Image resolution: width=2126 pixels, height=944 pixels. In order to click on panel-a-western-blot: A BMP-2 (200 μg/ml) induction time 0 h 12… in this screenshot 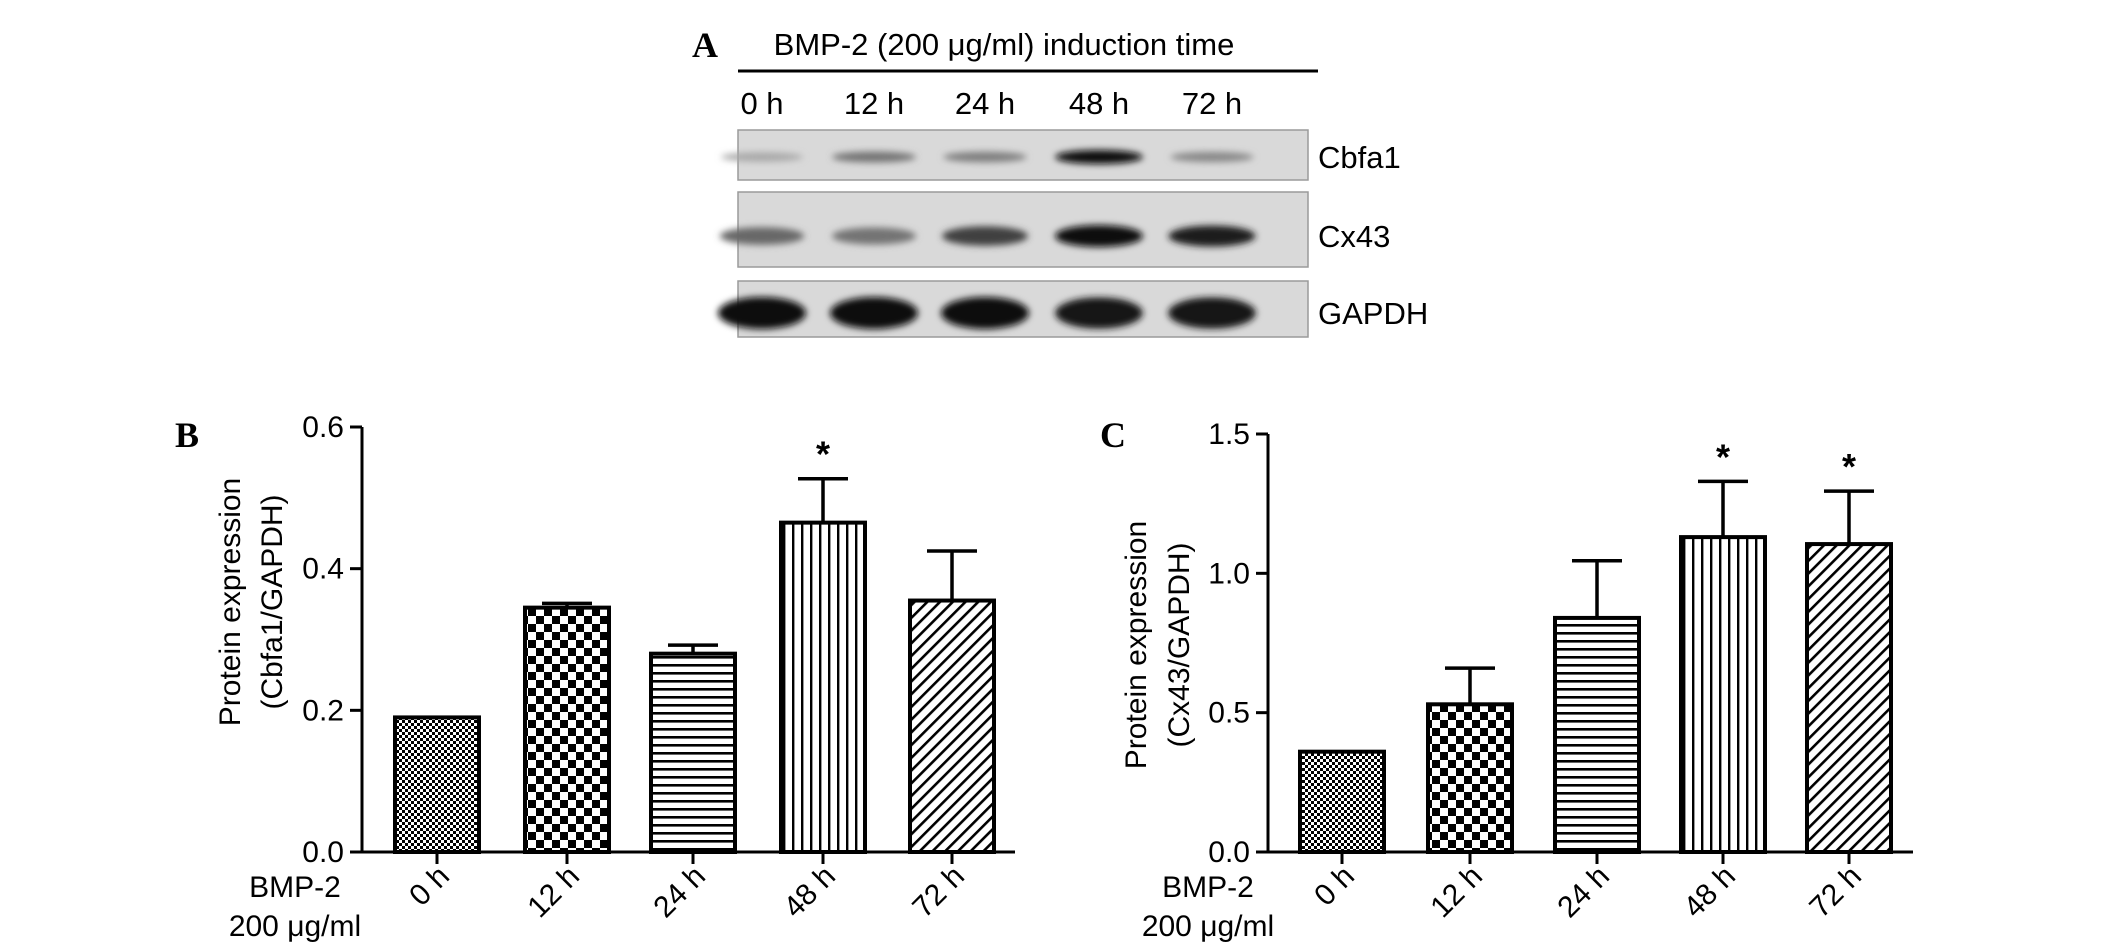, I will do `click(1060, 181)`.